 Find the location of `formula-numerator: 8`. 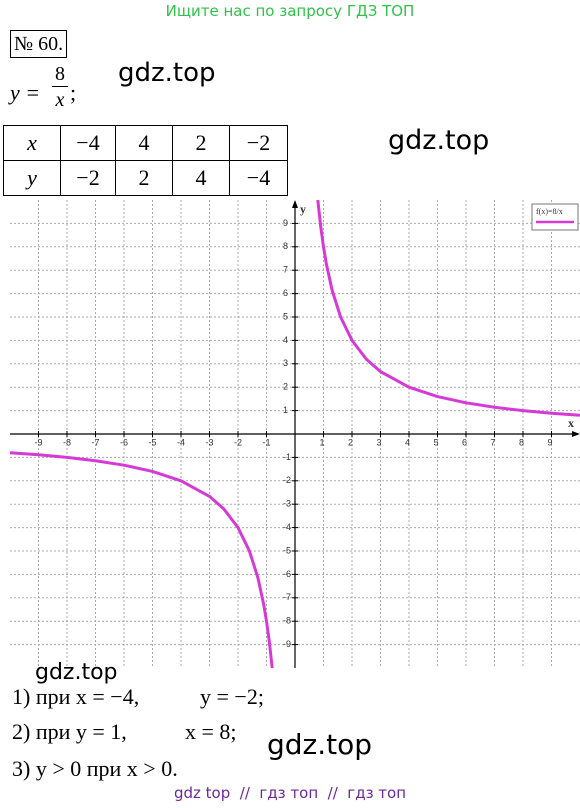

formula-numerator: 8 is located at coordinates (60, 74).